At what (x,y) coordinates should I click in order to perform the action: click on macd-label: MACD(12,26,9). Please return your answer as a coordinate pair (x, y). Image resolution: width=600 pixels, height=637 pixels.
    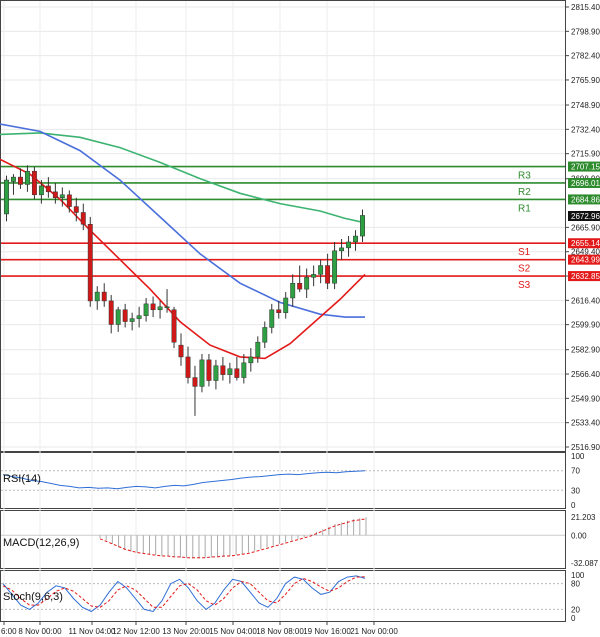
    Looking at the image, I should click on (41, 543).